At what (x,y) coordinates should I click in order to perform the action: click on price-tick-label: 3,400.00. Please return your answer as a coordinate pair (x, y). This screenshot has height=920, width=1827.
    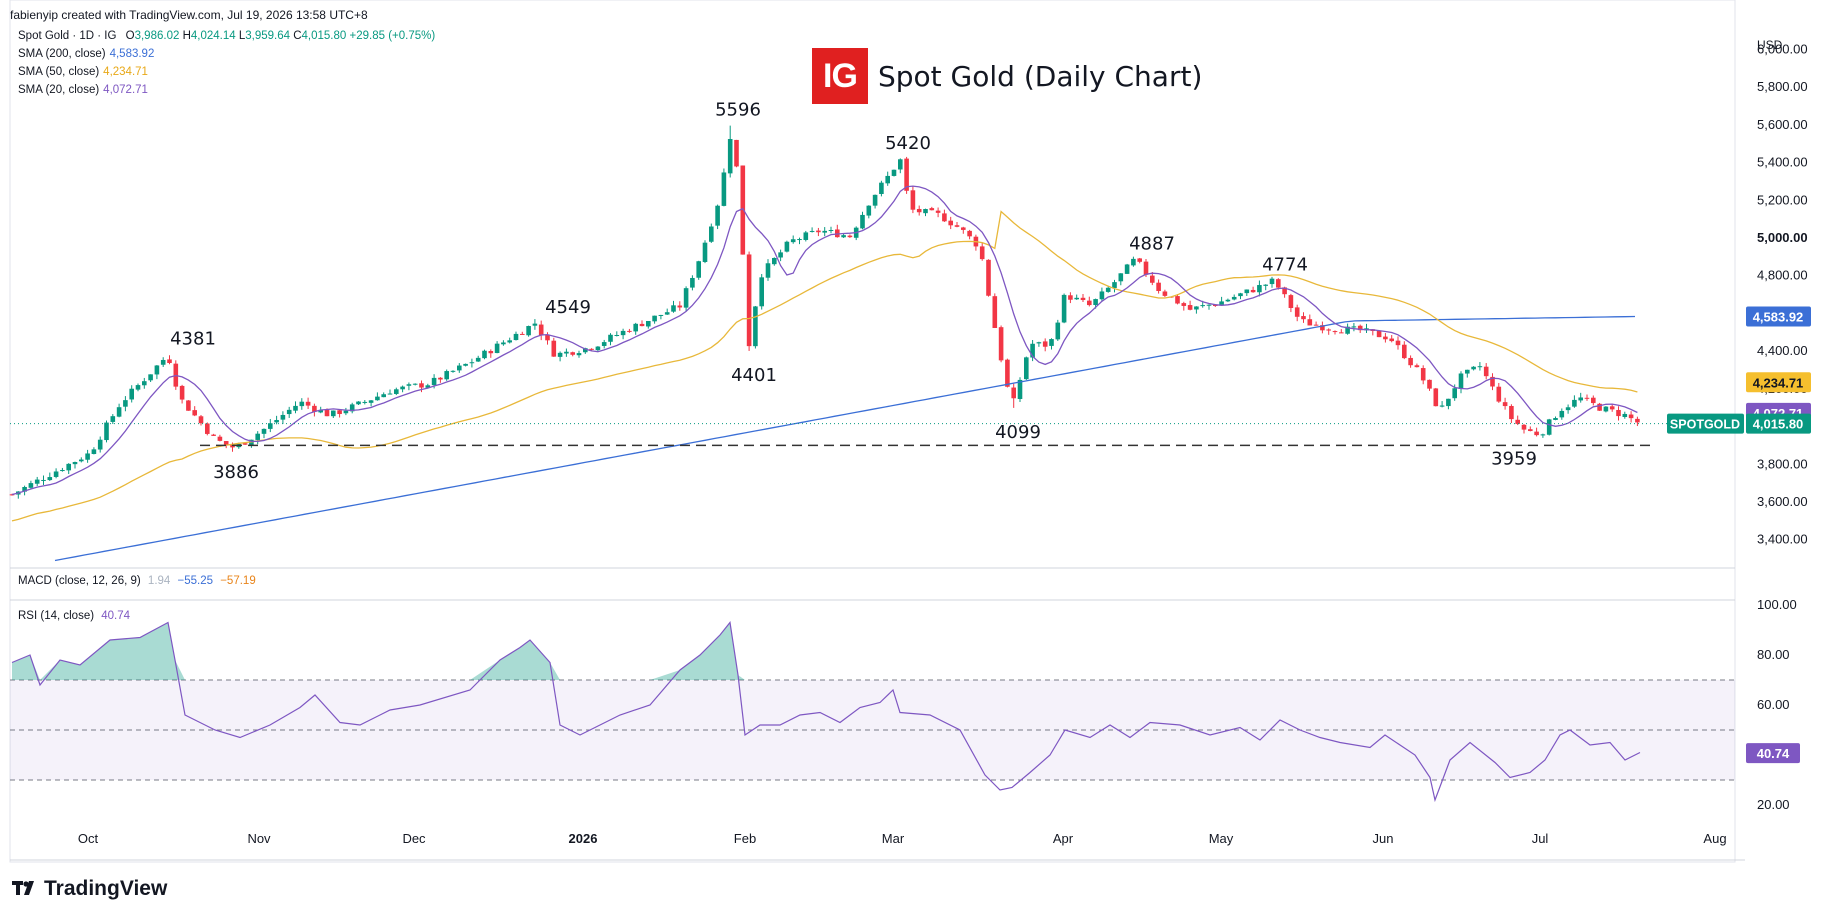
    Looking at the image, I should click on (1782, 539).